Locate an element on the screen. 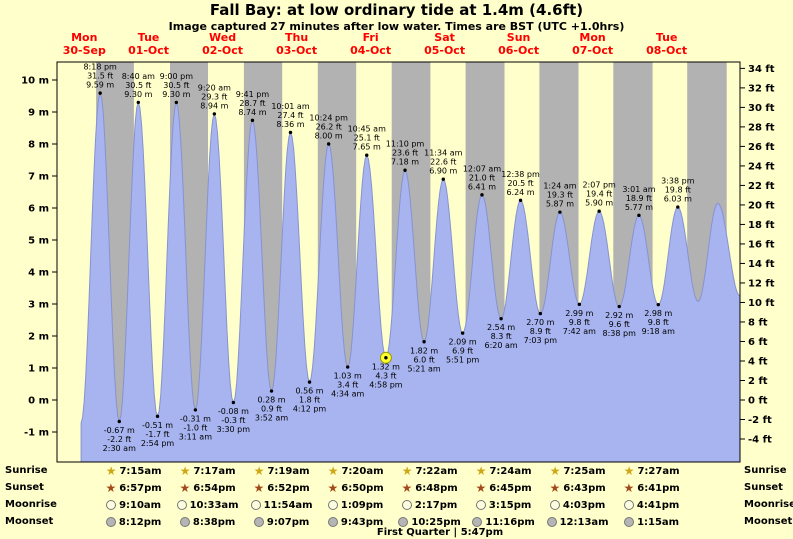 The height and width of the screenshot is (539, 793). sunrise-time: 7:17am is located at coordinates (214, 471).